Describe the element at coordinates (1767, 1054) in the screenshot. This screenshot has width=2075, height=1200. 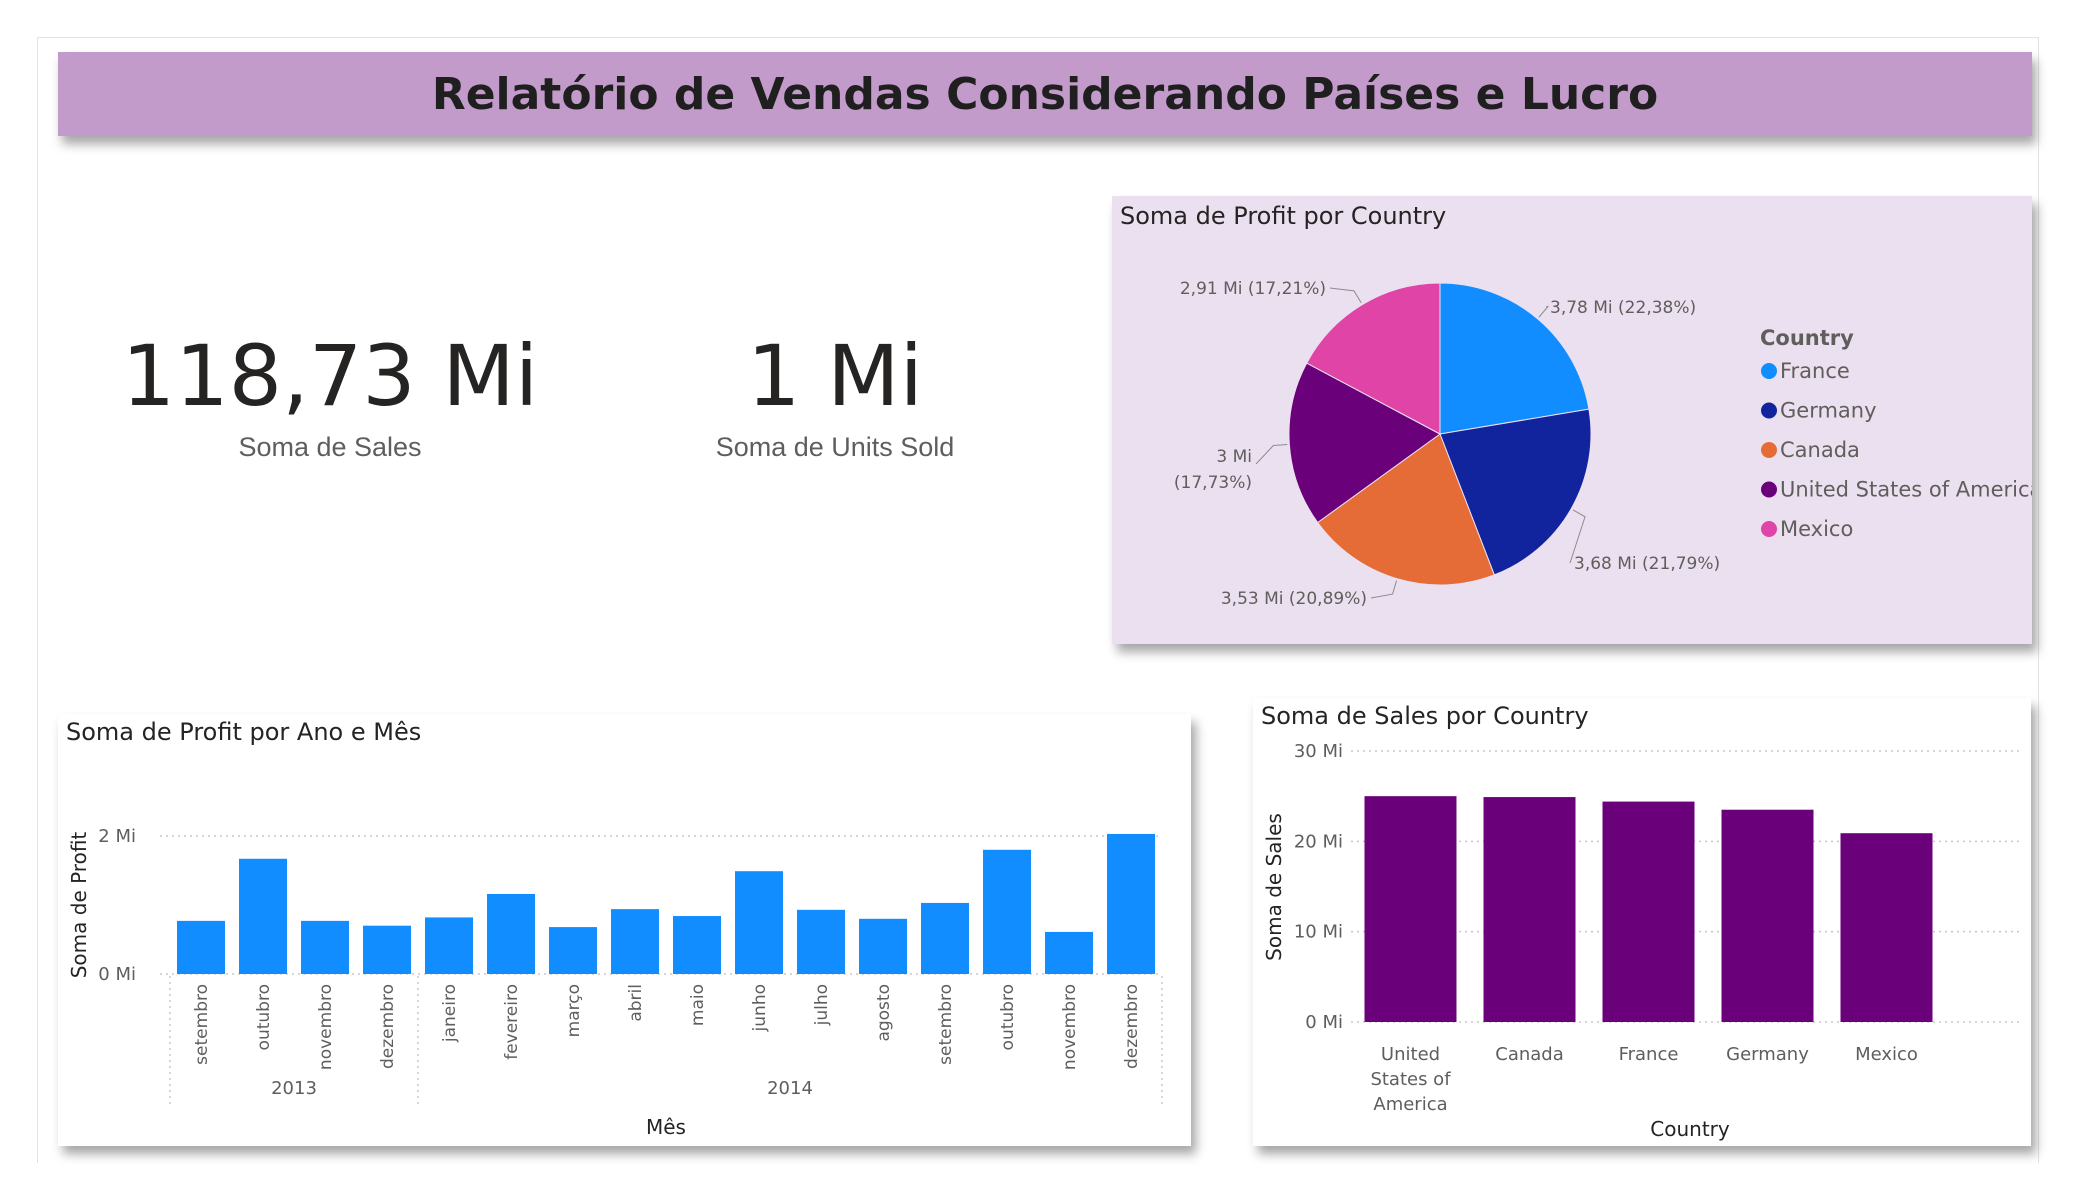
I see `x-tick-label: Germany` at that location.